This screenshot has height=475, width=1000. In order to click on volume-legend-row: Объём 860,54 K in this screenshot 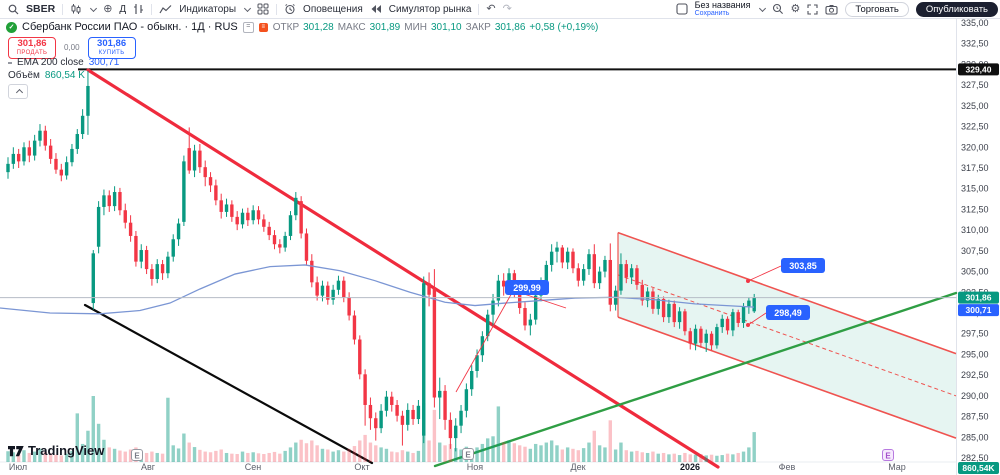, I will do `click(46, 75)`.